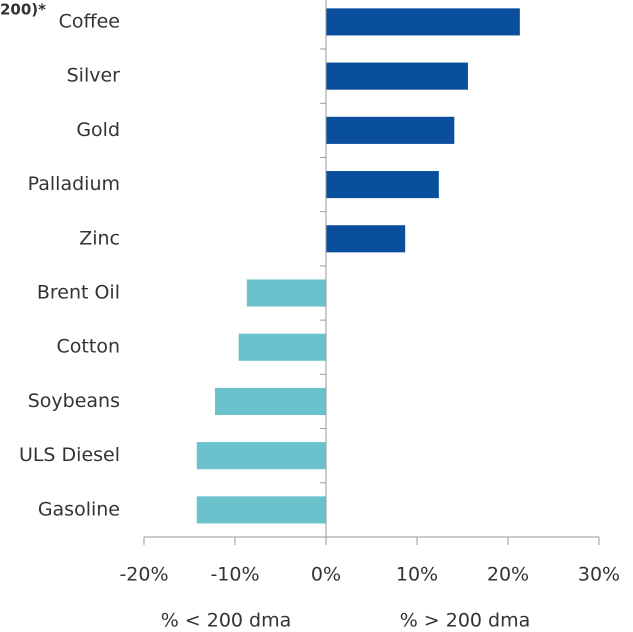  I want to click on y-tick-label: Gold, so click(98, 130).